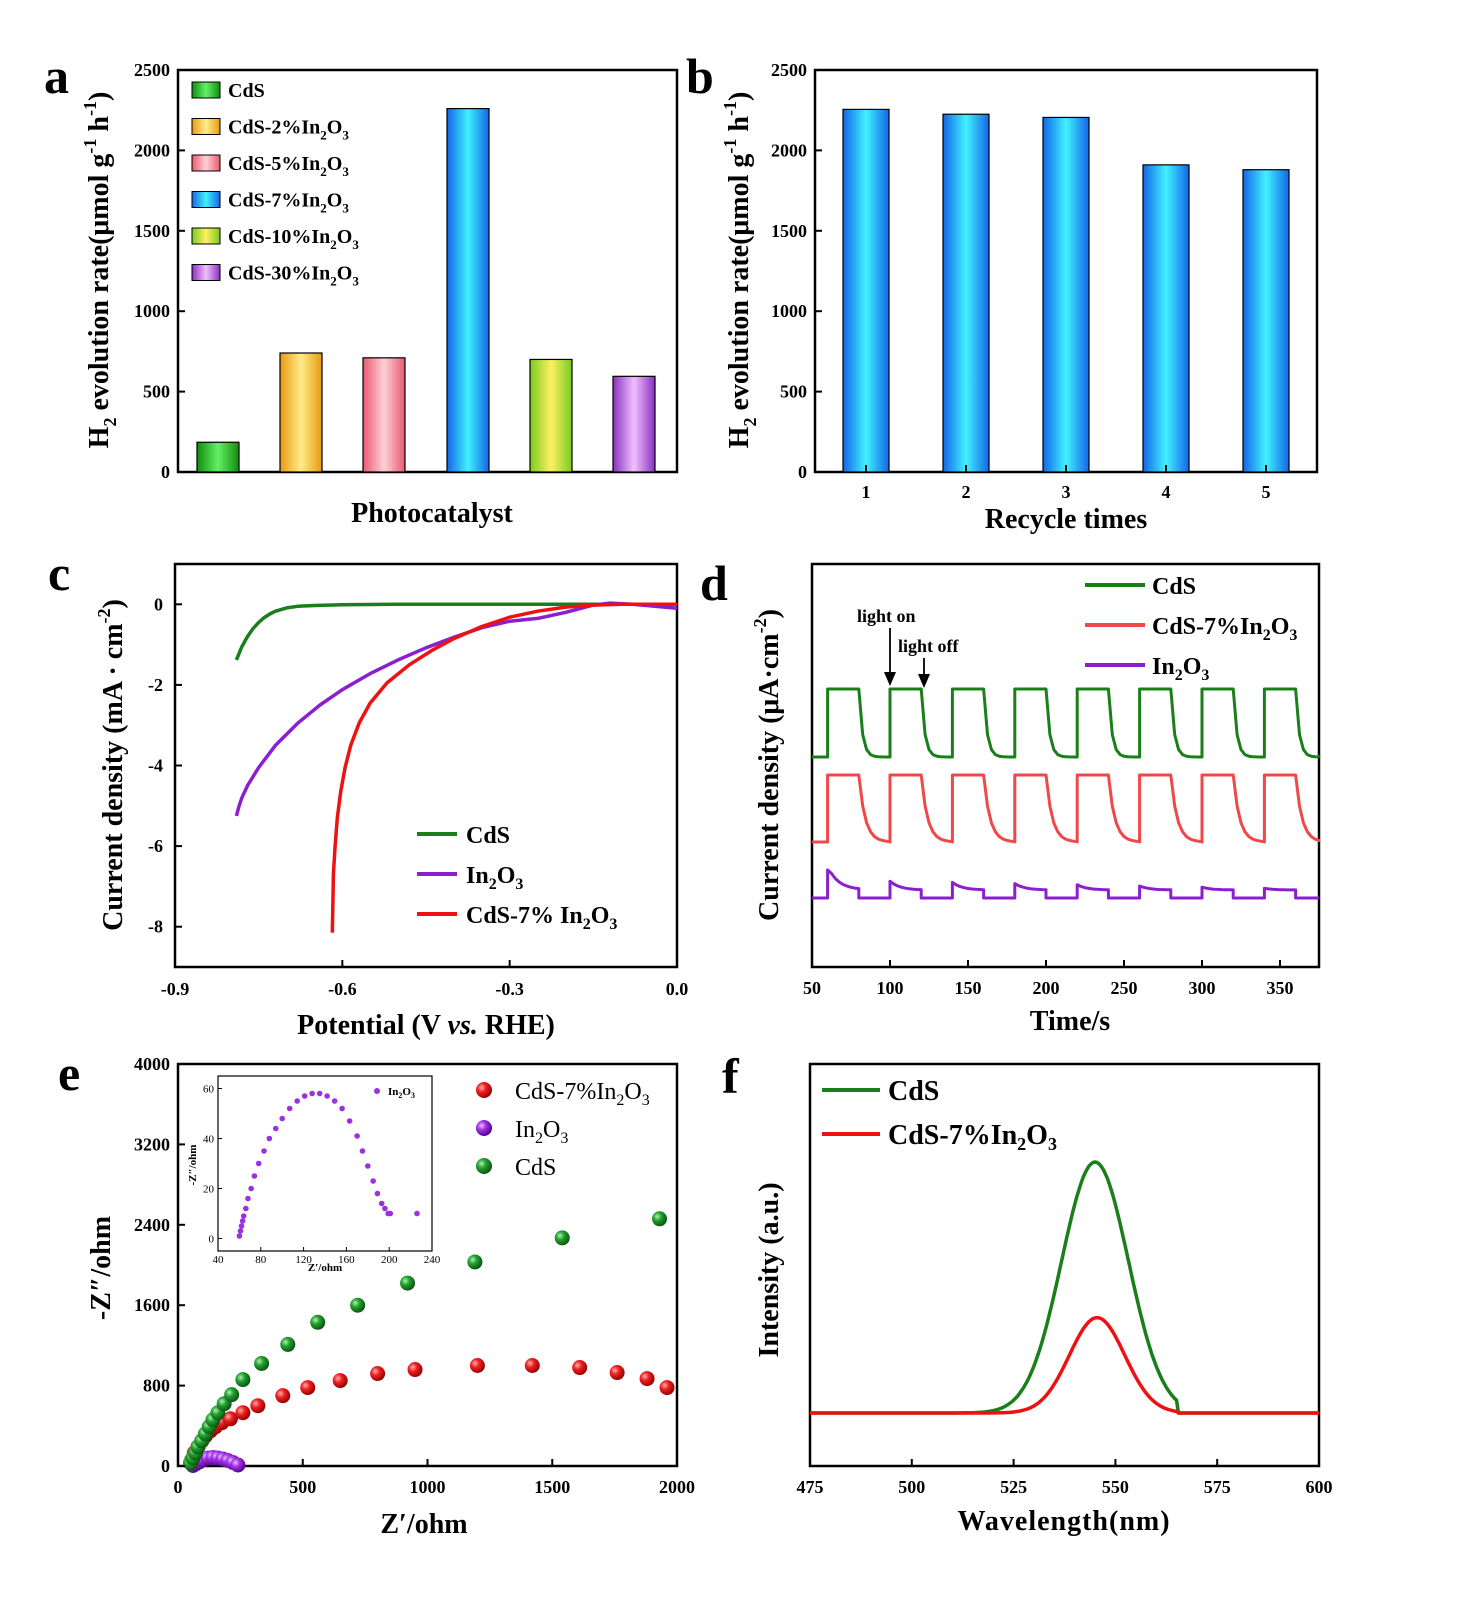 This screenshot has width=1474, height=1619. Describe the element at coordinates (541, 1132) in the screenshot. I see `legend-label-e: In2​O3​` at that location.